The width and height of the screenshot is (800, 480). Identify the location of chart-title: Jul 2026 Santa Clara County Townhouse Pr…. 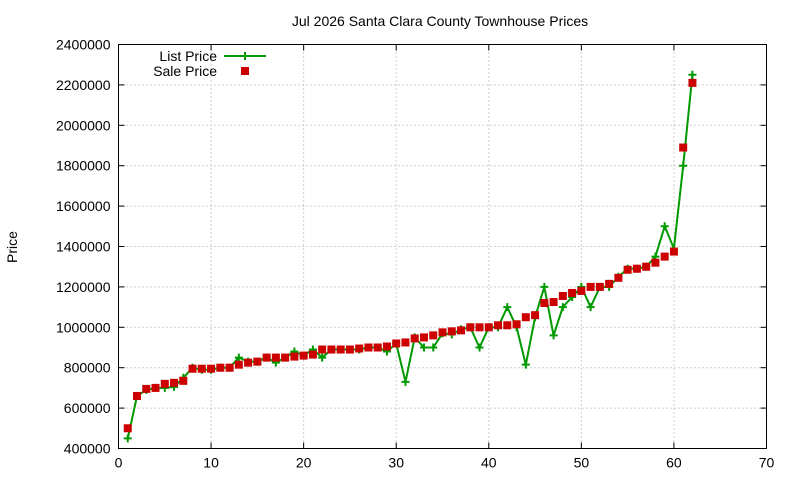
(440, 21).